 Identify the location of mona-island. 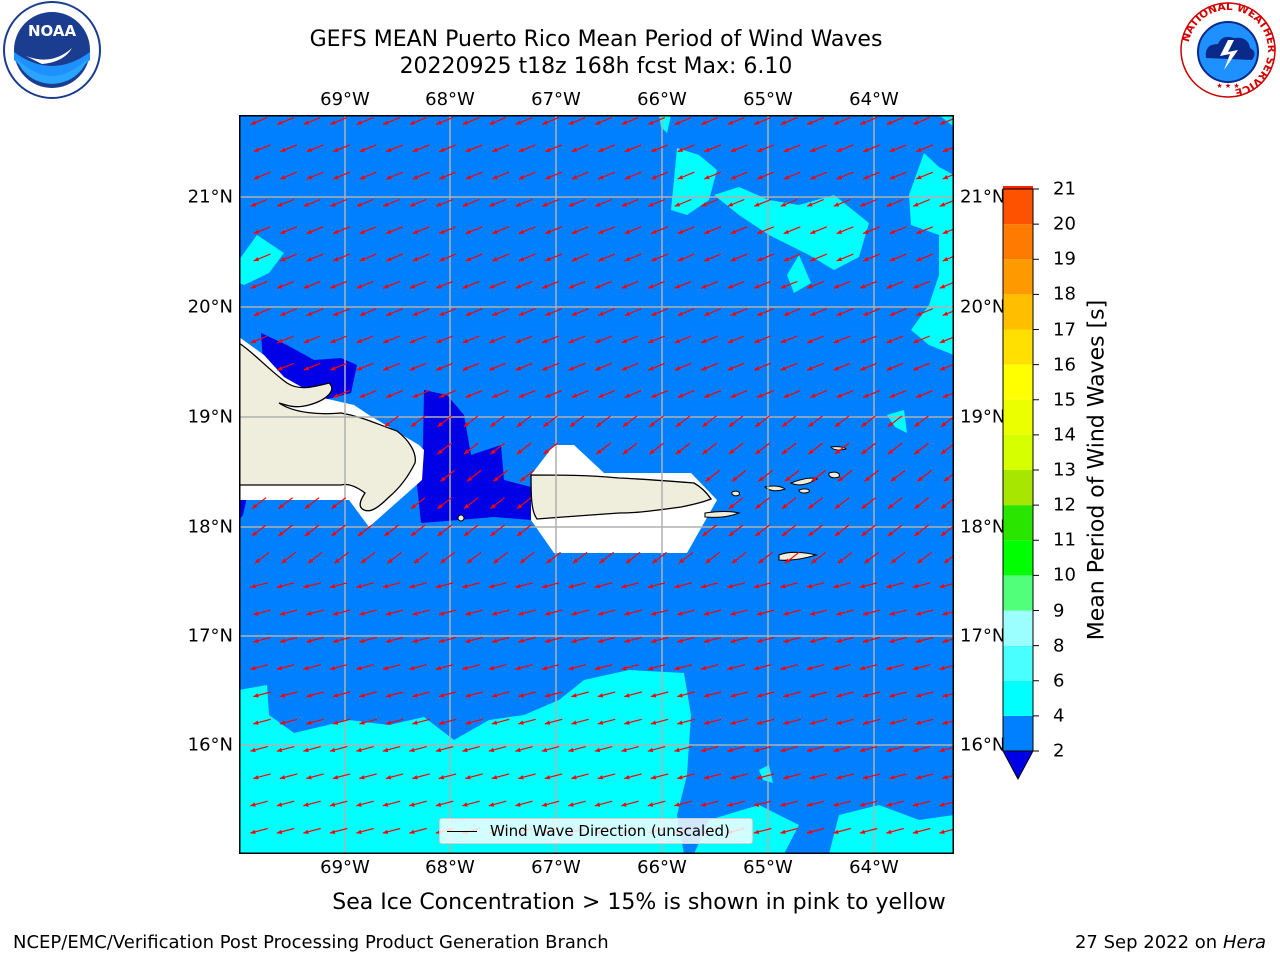
(461, 518).